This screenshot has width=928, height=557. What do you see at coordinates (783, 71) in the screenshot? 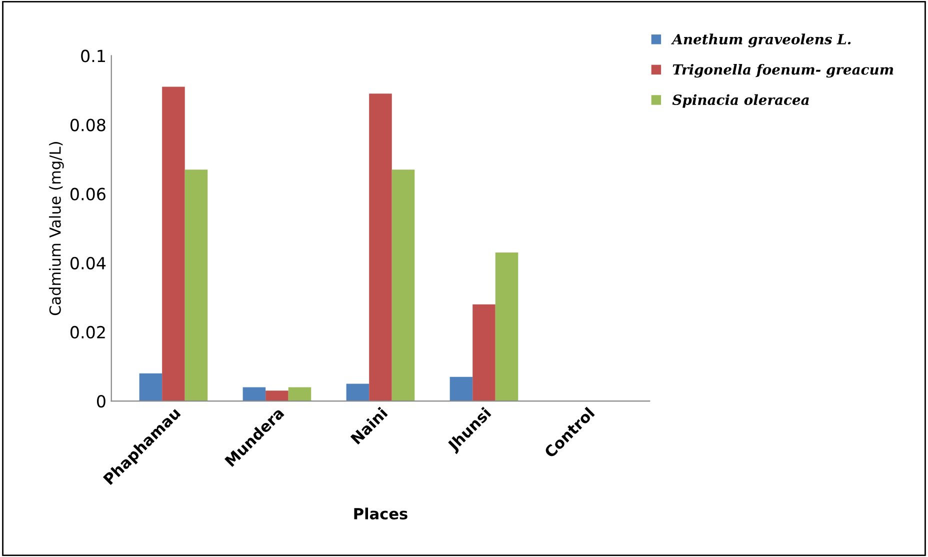
I see `legend-label: Trigonella foenum- greacum` at bounding box center [783, 71].